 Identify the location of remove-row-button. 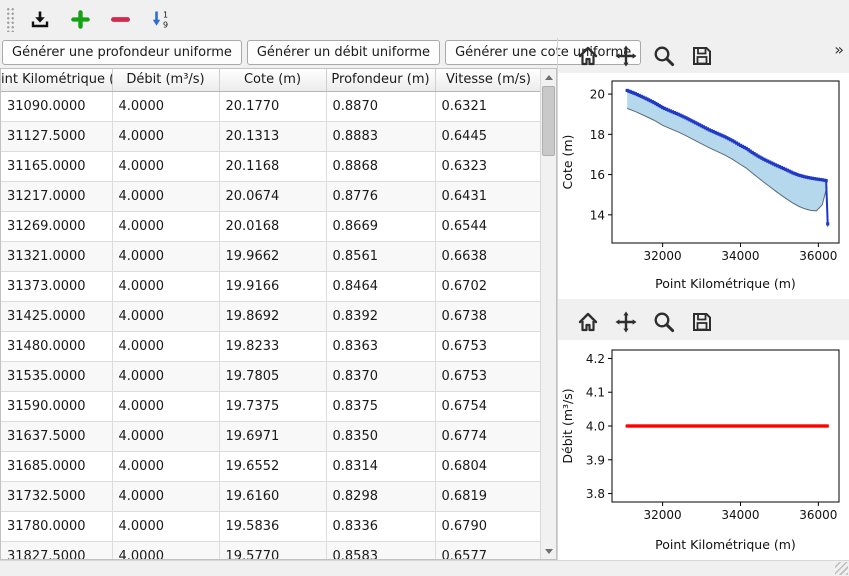
(120, 19).